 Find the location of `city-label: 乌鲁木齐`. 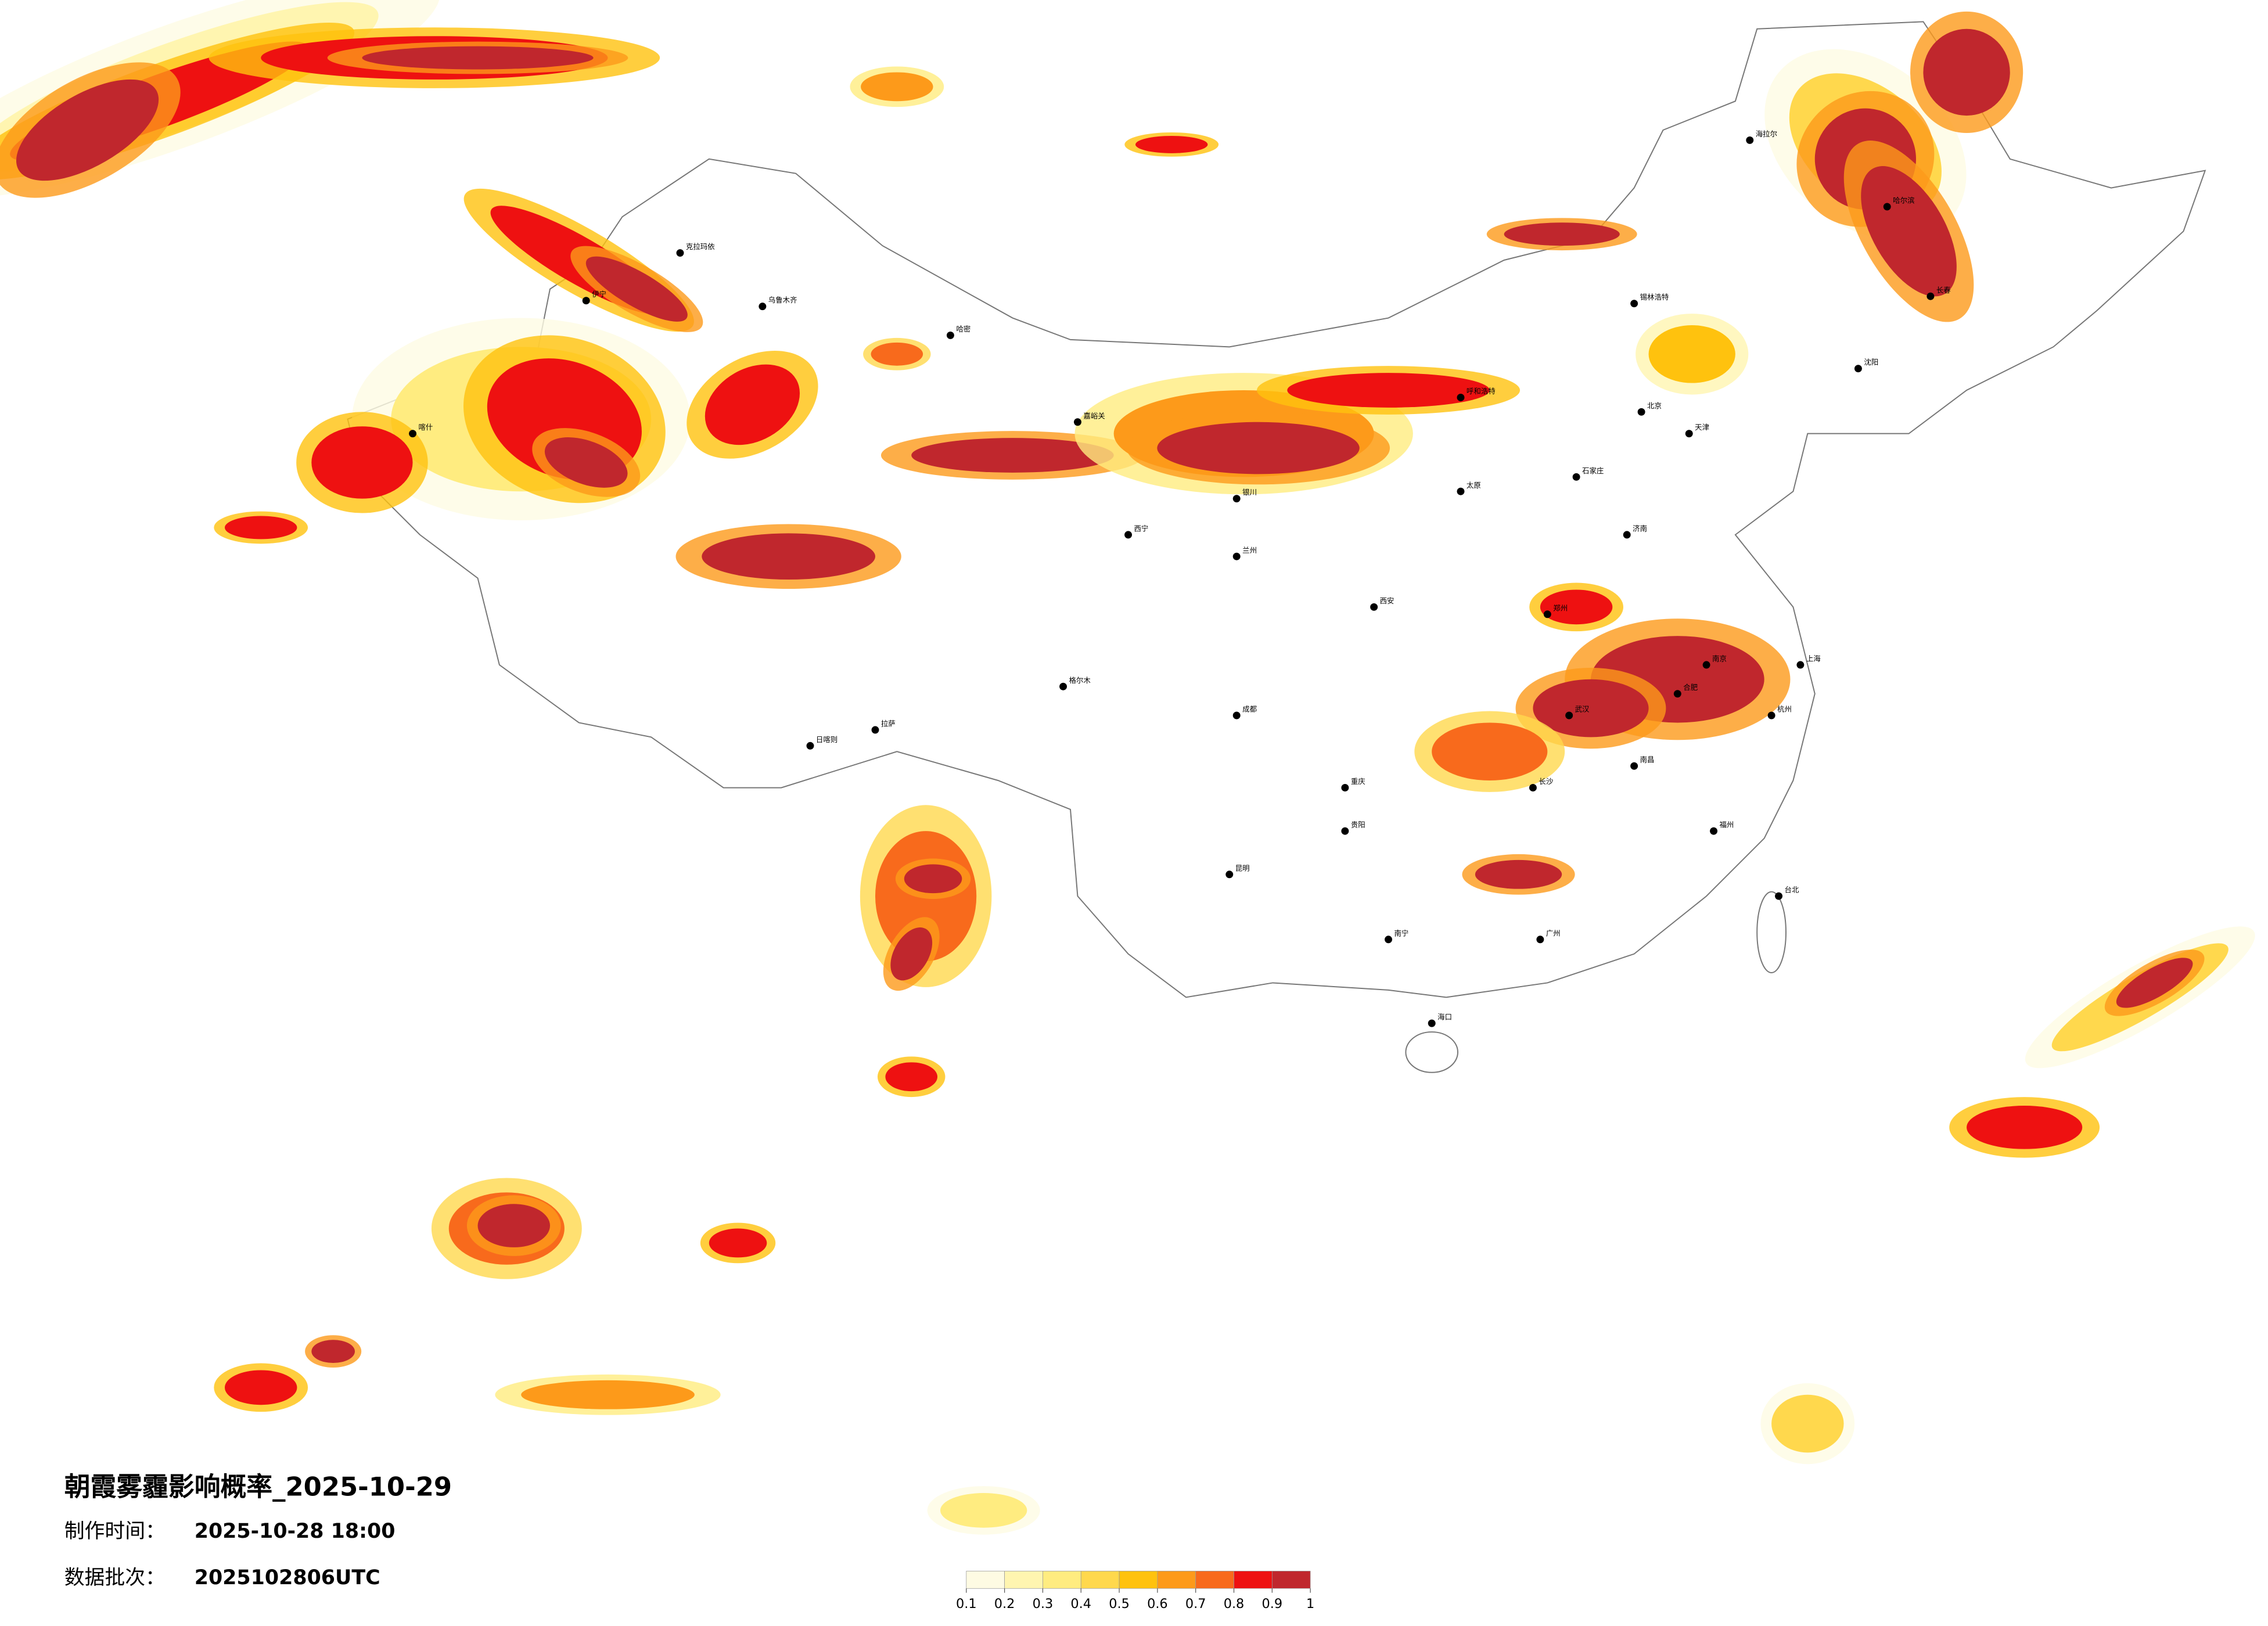

city-label: 乌鲁木齐 is located at coordinates (782, 300).